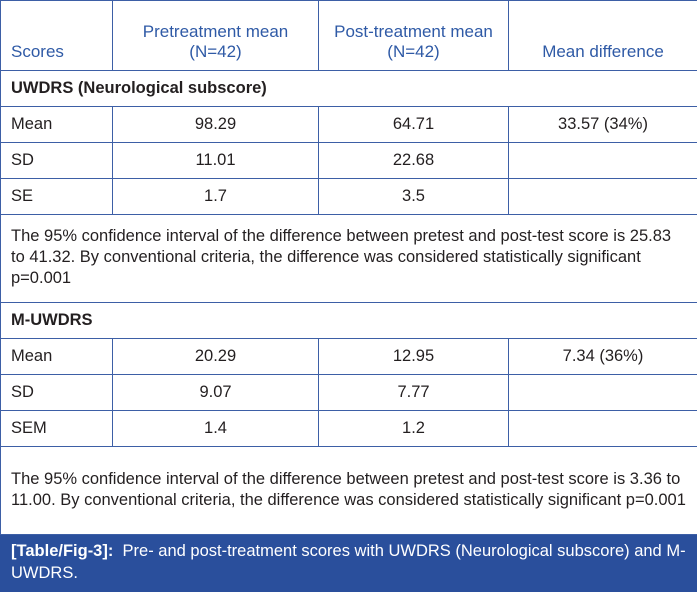 The width and height of the screenshot is (697, 592). Describe the element at coordinates (216, 357) in the screenshot. I see `table-cell: 20.29` at that location.